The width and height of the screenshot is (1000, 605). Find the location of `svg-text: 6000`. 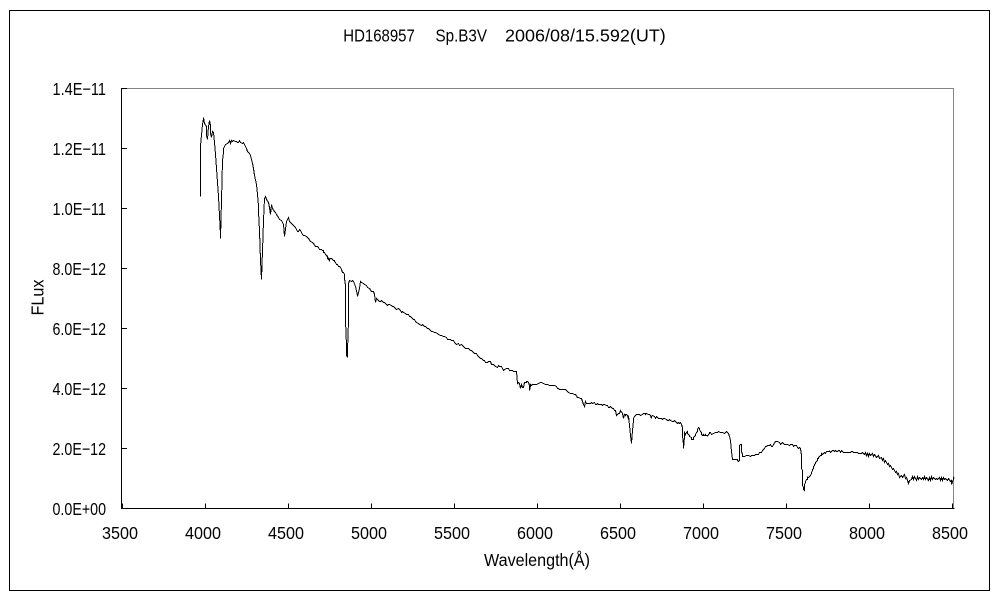

svg-text: 6000 is located at coordinates (535, 533).